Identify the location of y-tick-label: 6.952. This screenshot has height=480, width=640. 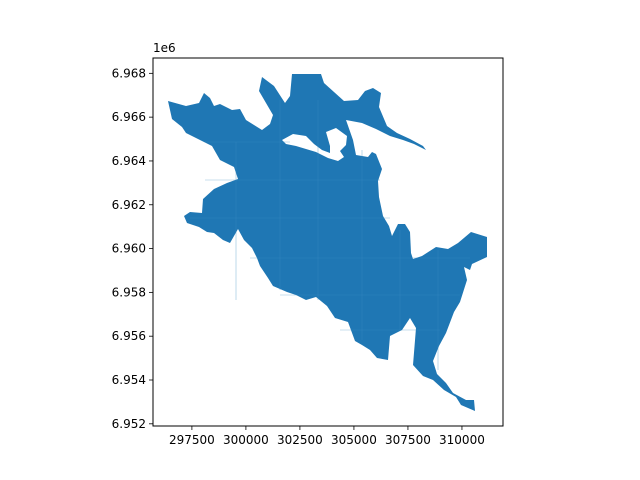
(129, 424).